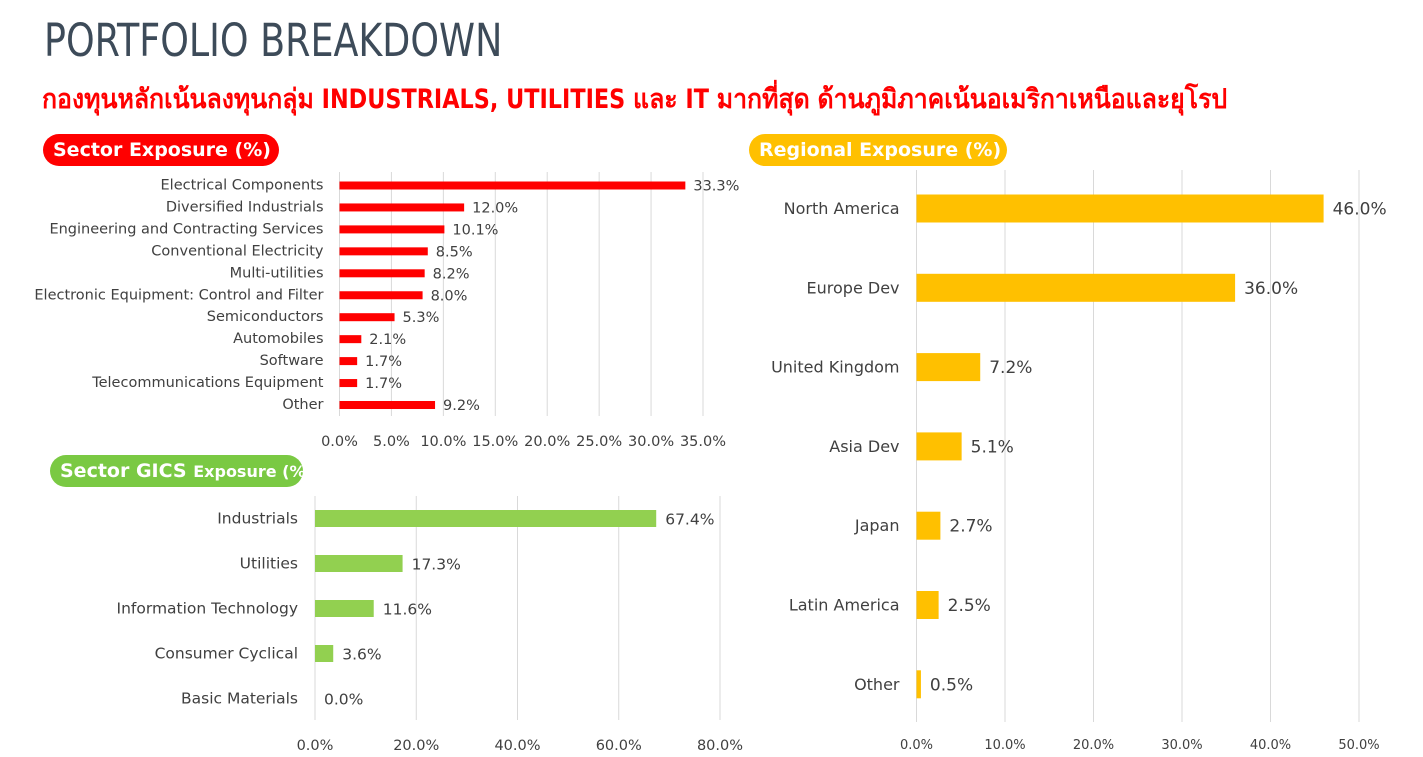  What do you see at coordinates (1360, 210) in the screenshot?
I see `region-value-label: 46.0%` at bounding box center [1360, 210].